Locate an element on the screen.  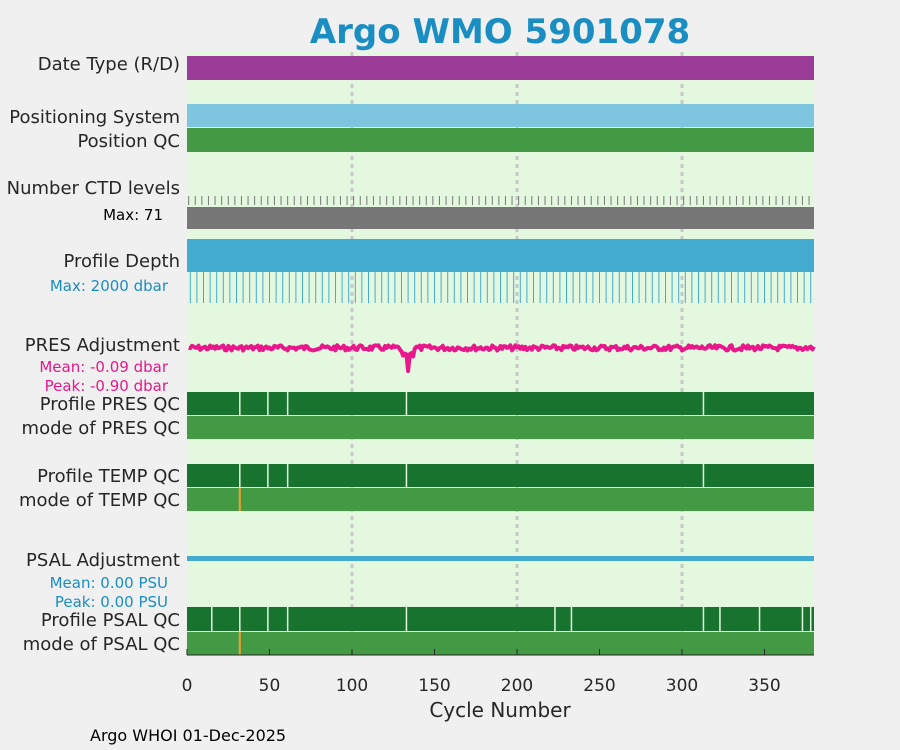
mode-psal-qc-label: mode of PSAL QC is located at coordinates (101, 644).